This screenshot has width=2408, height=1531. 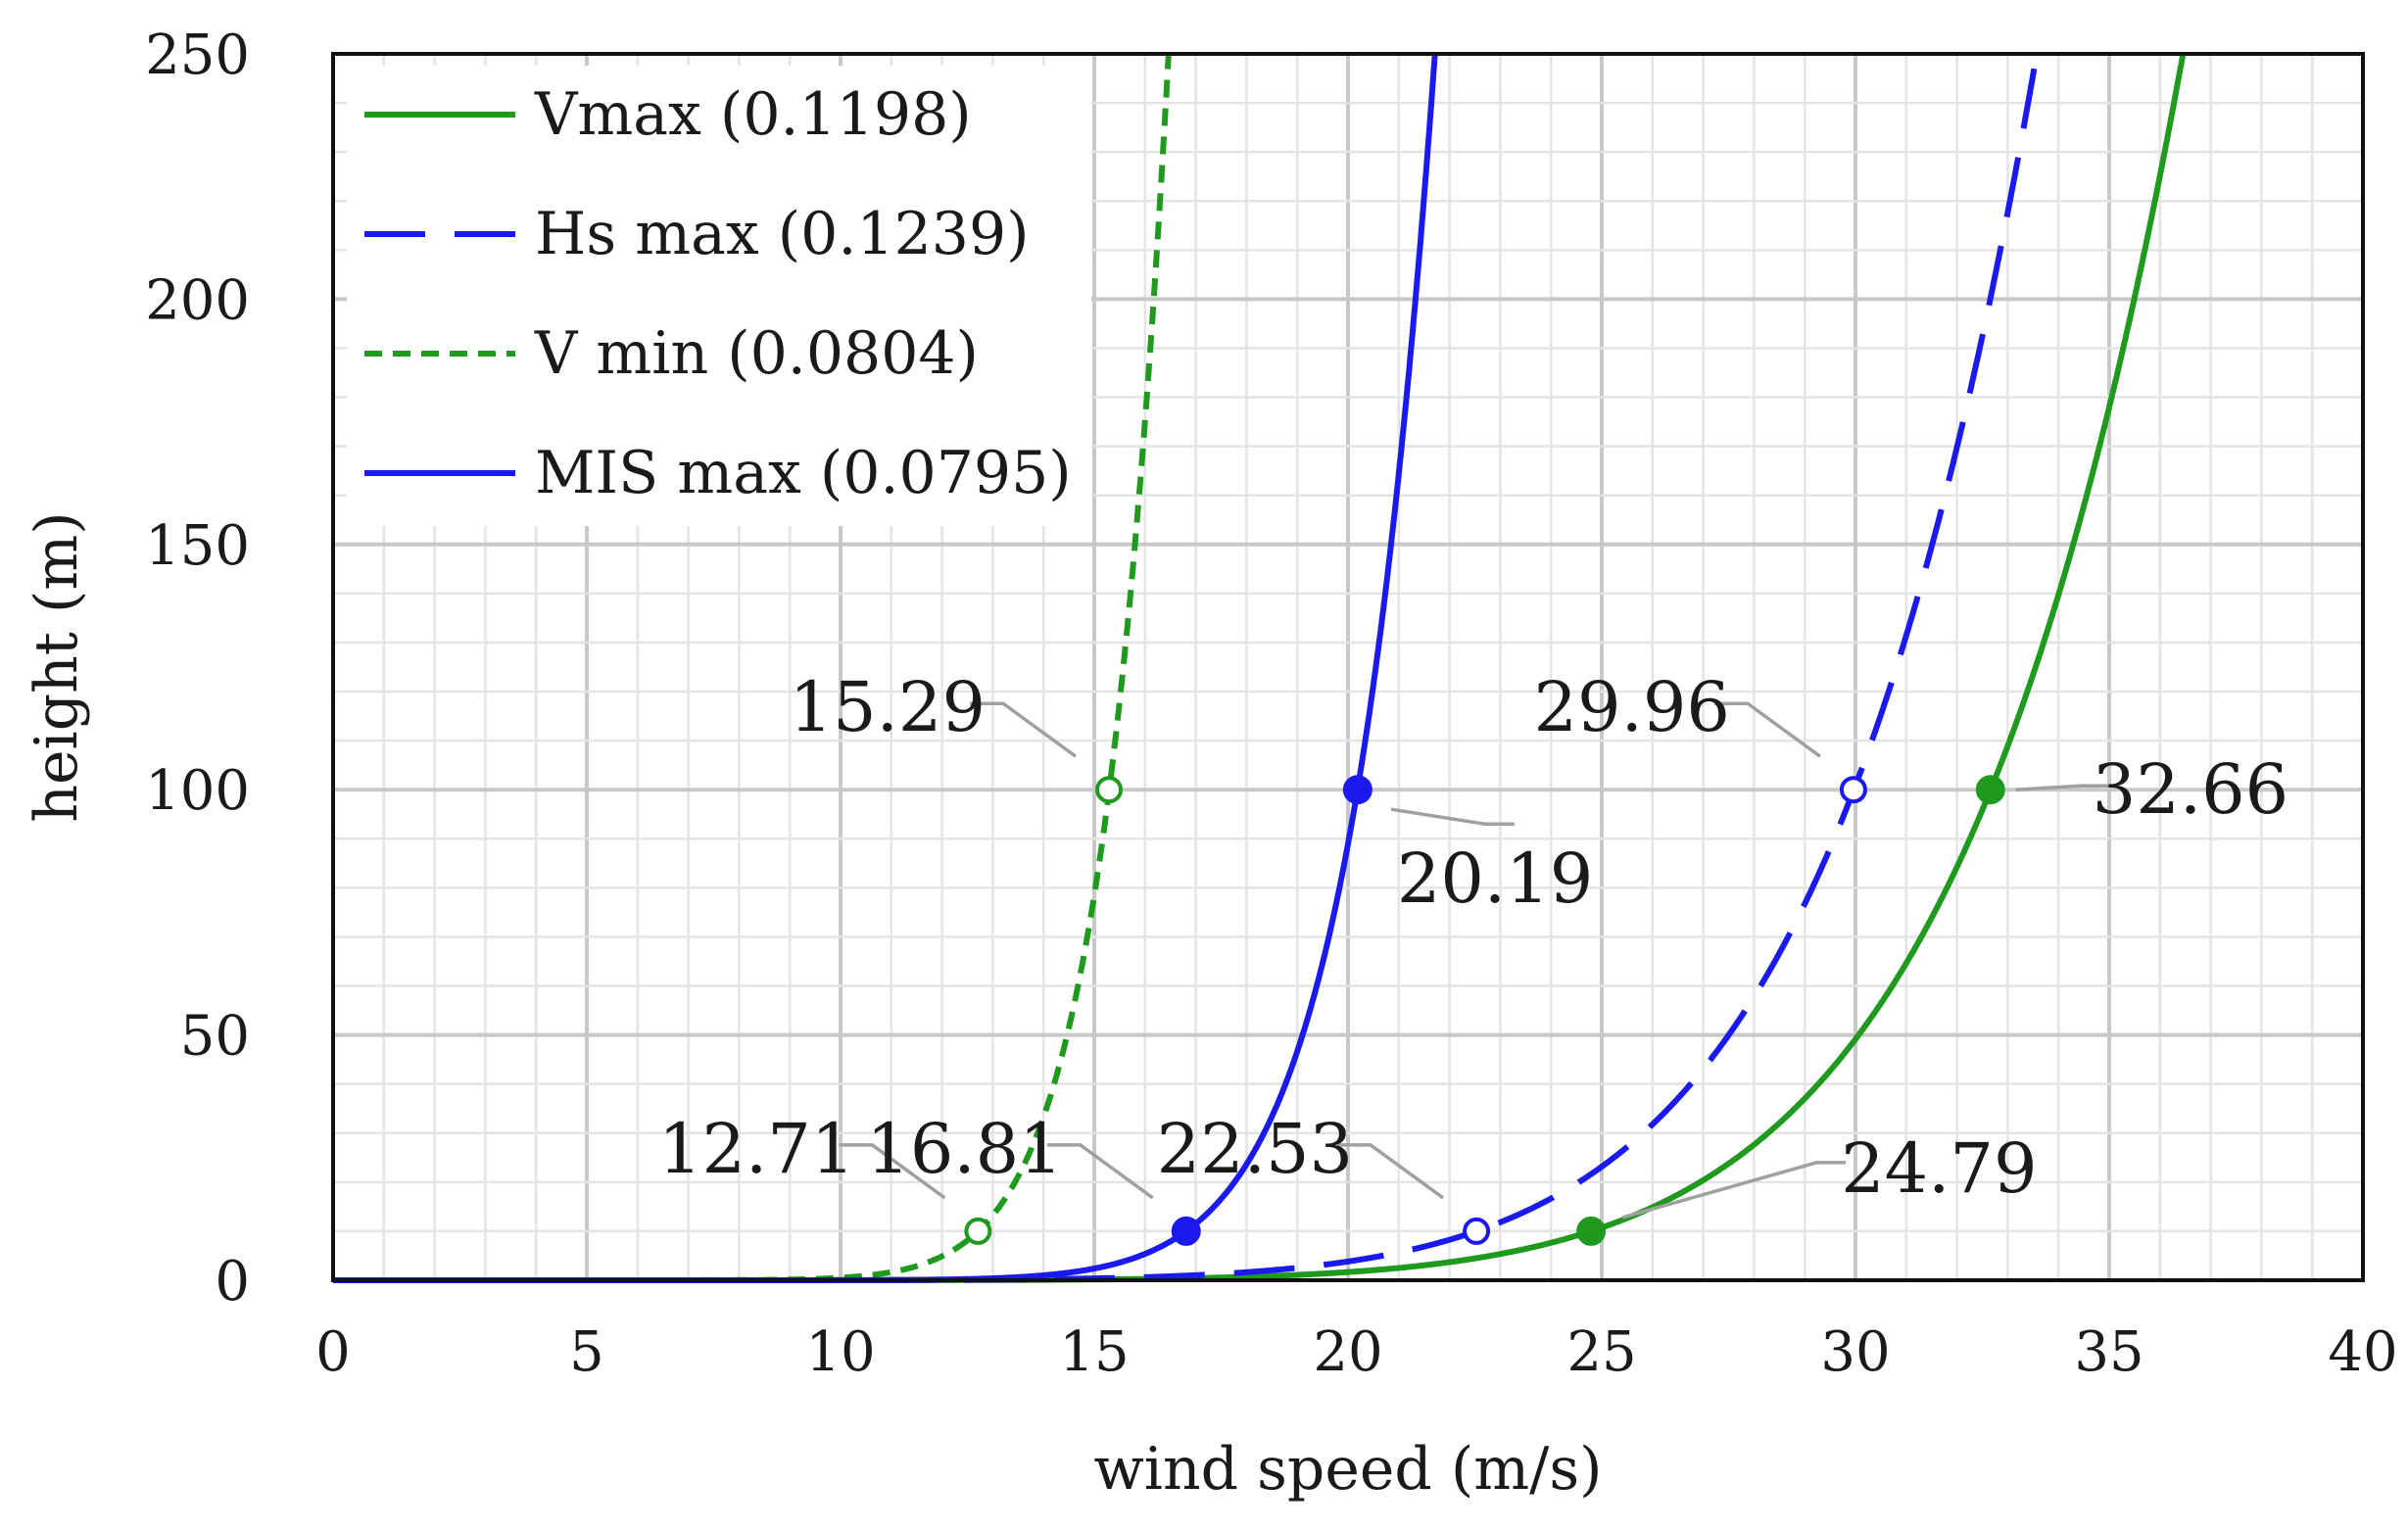 What do you see at coordinates (232, 1282) in the screenshot?
I see `y-tick-label: 0` at bounding box center [232, 1282].